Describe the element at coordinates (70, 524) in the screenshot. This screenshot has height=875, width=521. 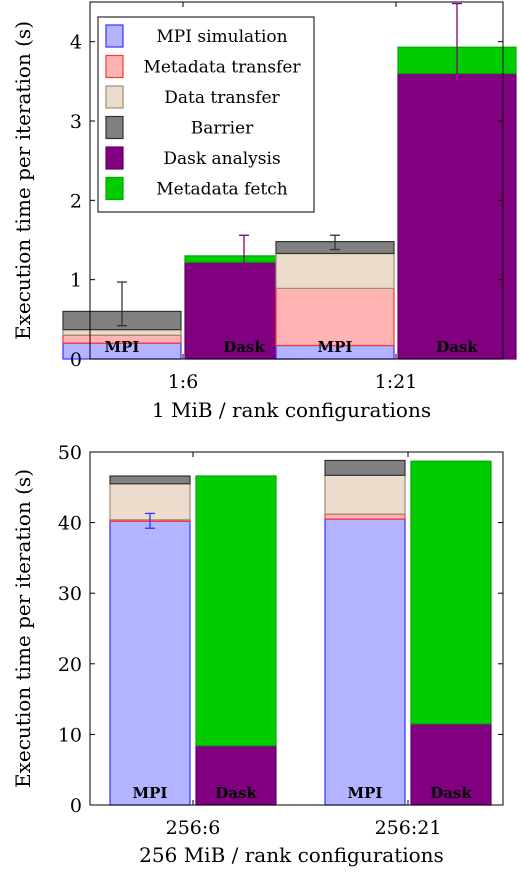
I see `y-tick-label: 40` at that location.